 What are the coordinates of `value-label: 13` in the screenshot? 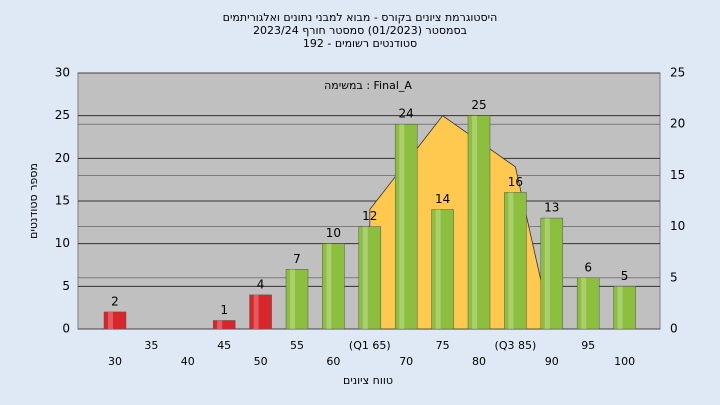 It's located at (551, 208).